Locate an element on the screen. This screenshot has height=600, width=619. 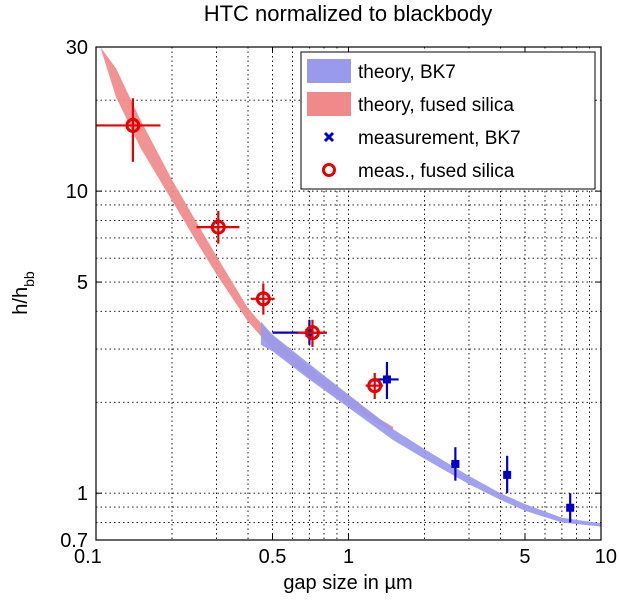
x-tick-label: 0.5 is located at coordinates (273, 557).